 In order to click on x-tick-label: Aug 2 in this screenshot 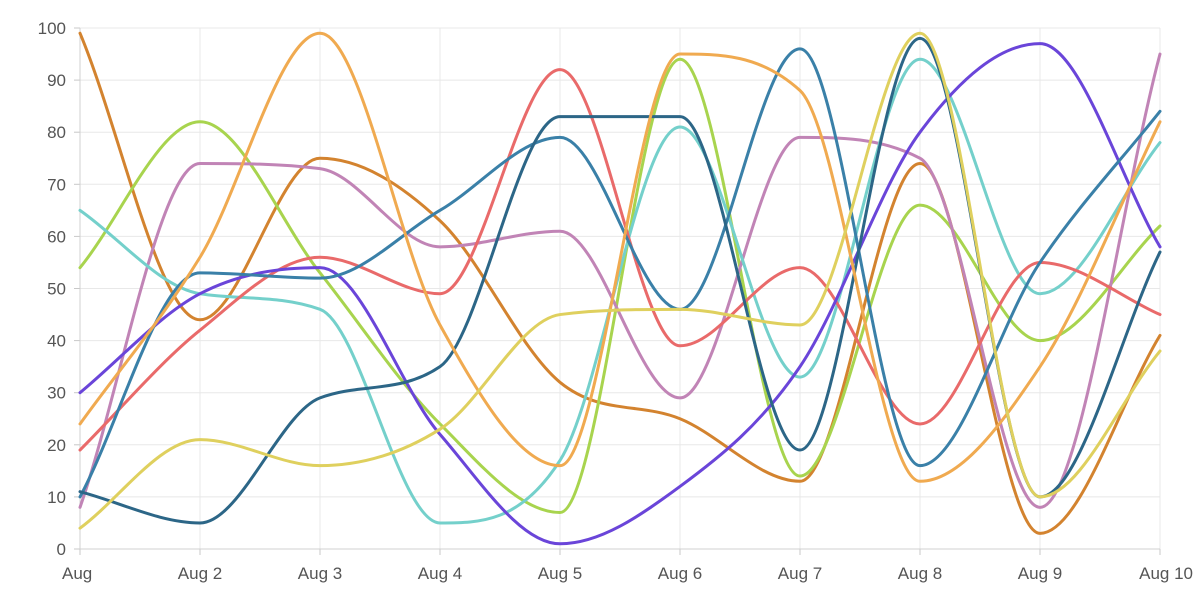, I will do `click(200, 573)`.